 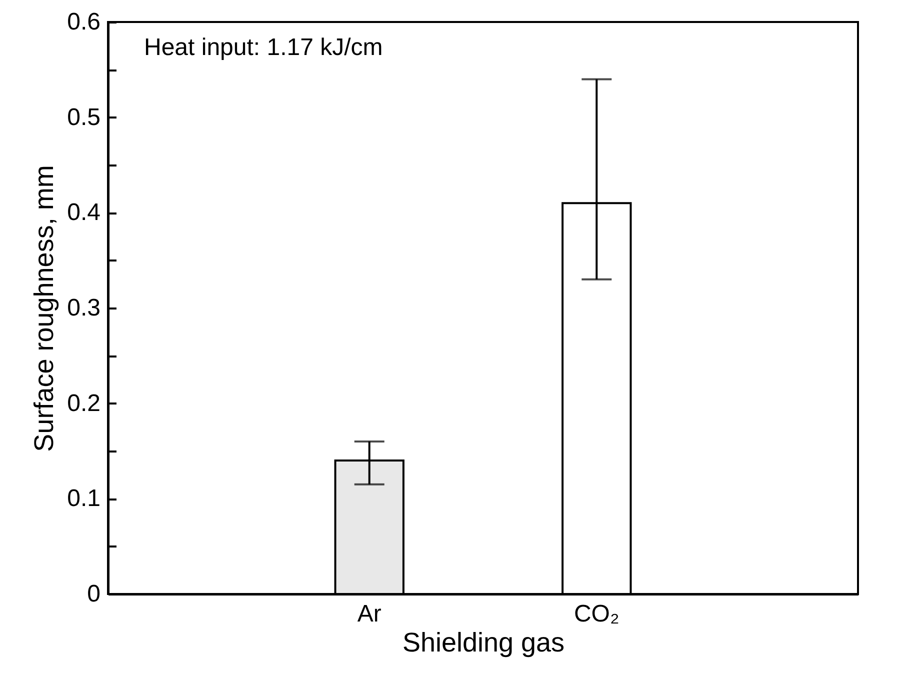 I want to click on y-tick-label: 0, so click(x=93, y=594).